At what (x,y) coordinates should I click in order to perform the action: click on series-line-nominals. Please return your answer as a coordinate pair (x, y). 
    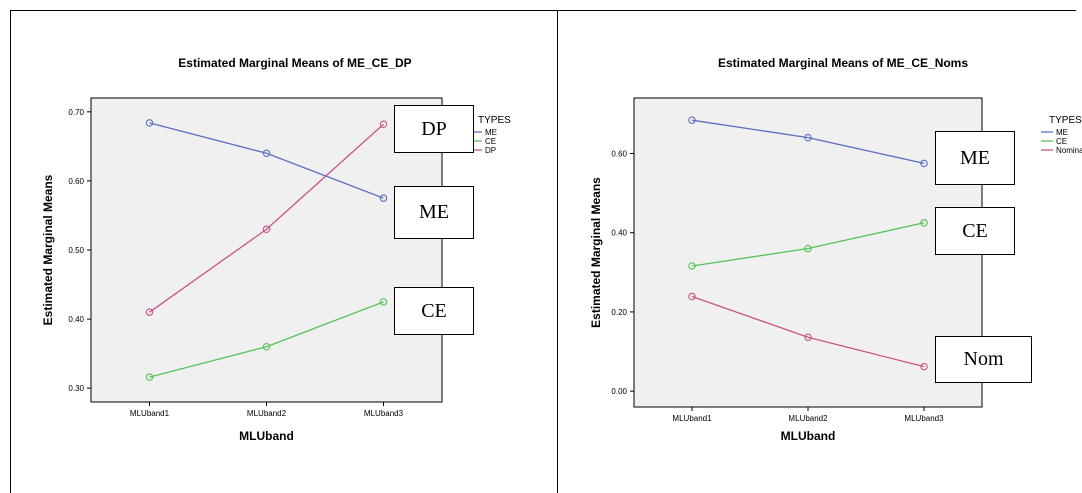
    Looking at the image, I should click on (808, 331).